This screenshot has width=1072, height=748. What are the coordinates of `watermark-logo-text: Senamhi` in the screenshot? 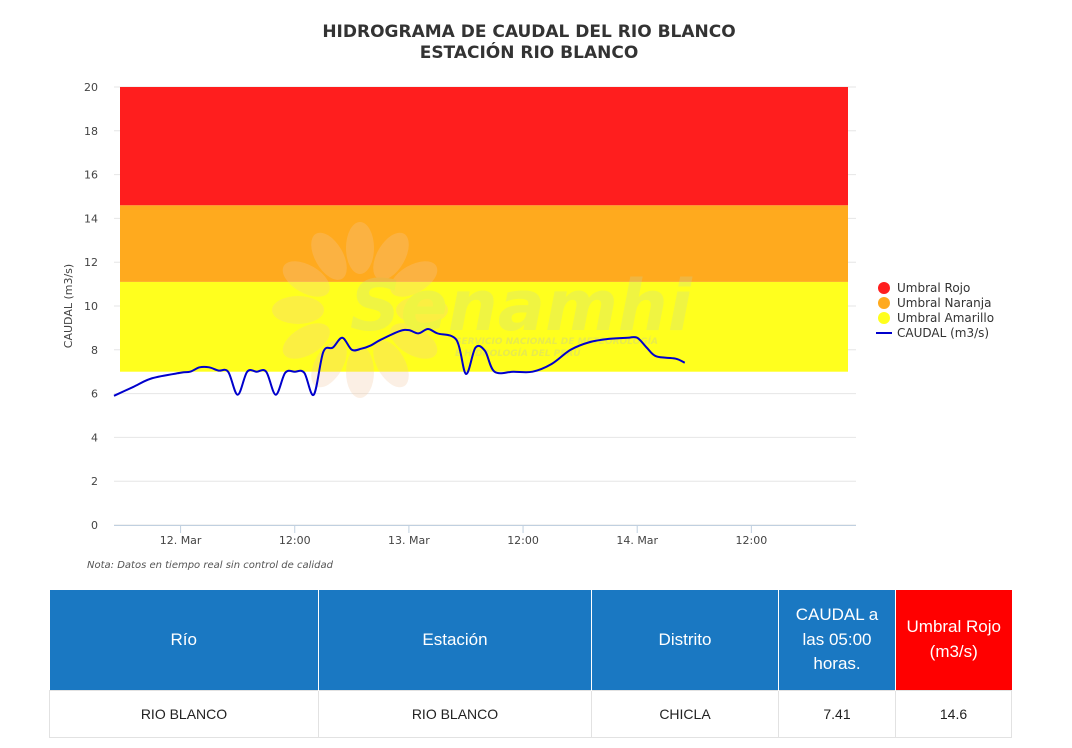 It's located at (521, 306).